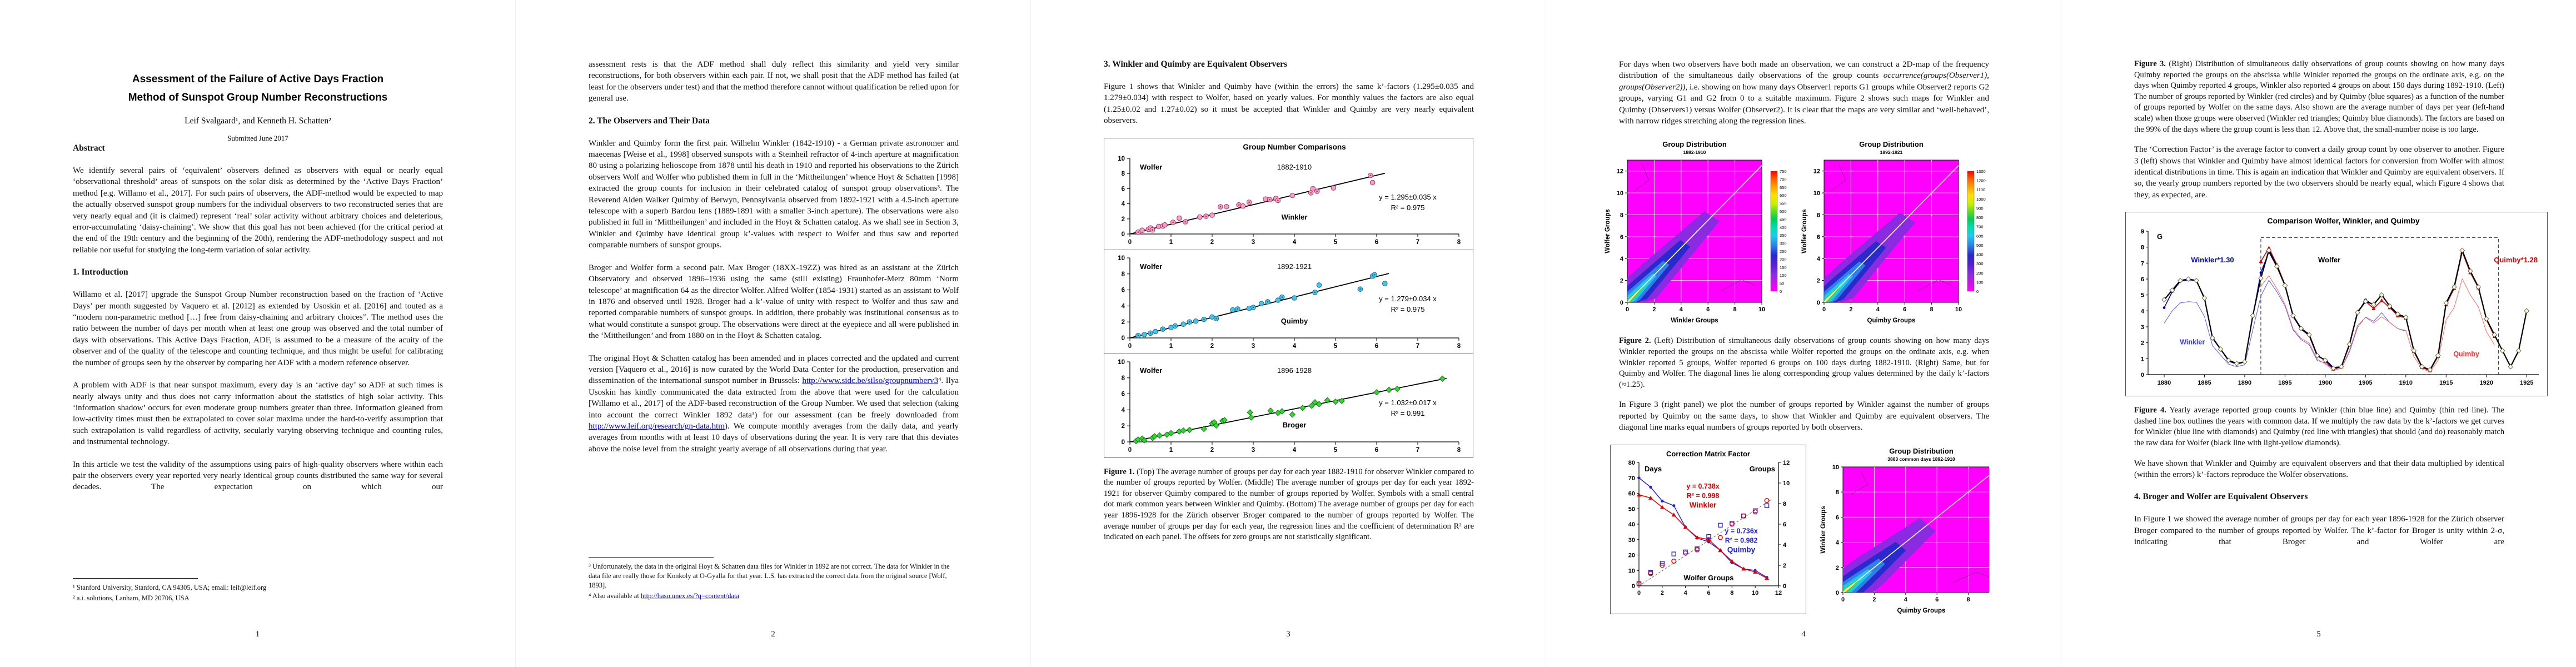 Image resolution: width=2576 pixels, height=667 pixels. What do you see at coordinates (1786, 463) in the screenshot?
I see `svg-text: 12` at bounding box center [1786, 463].